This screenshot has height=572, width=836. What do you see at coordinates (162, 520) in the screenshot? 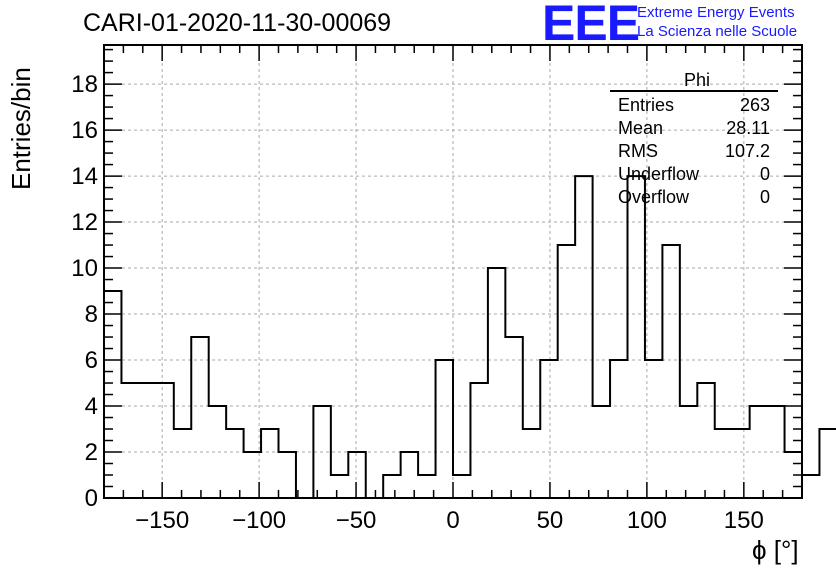
I see `x-tick-label: −150` at bounding box center [162, 520].